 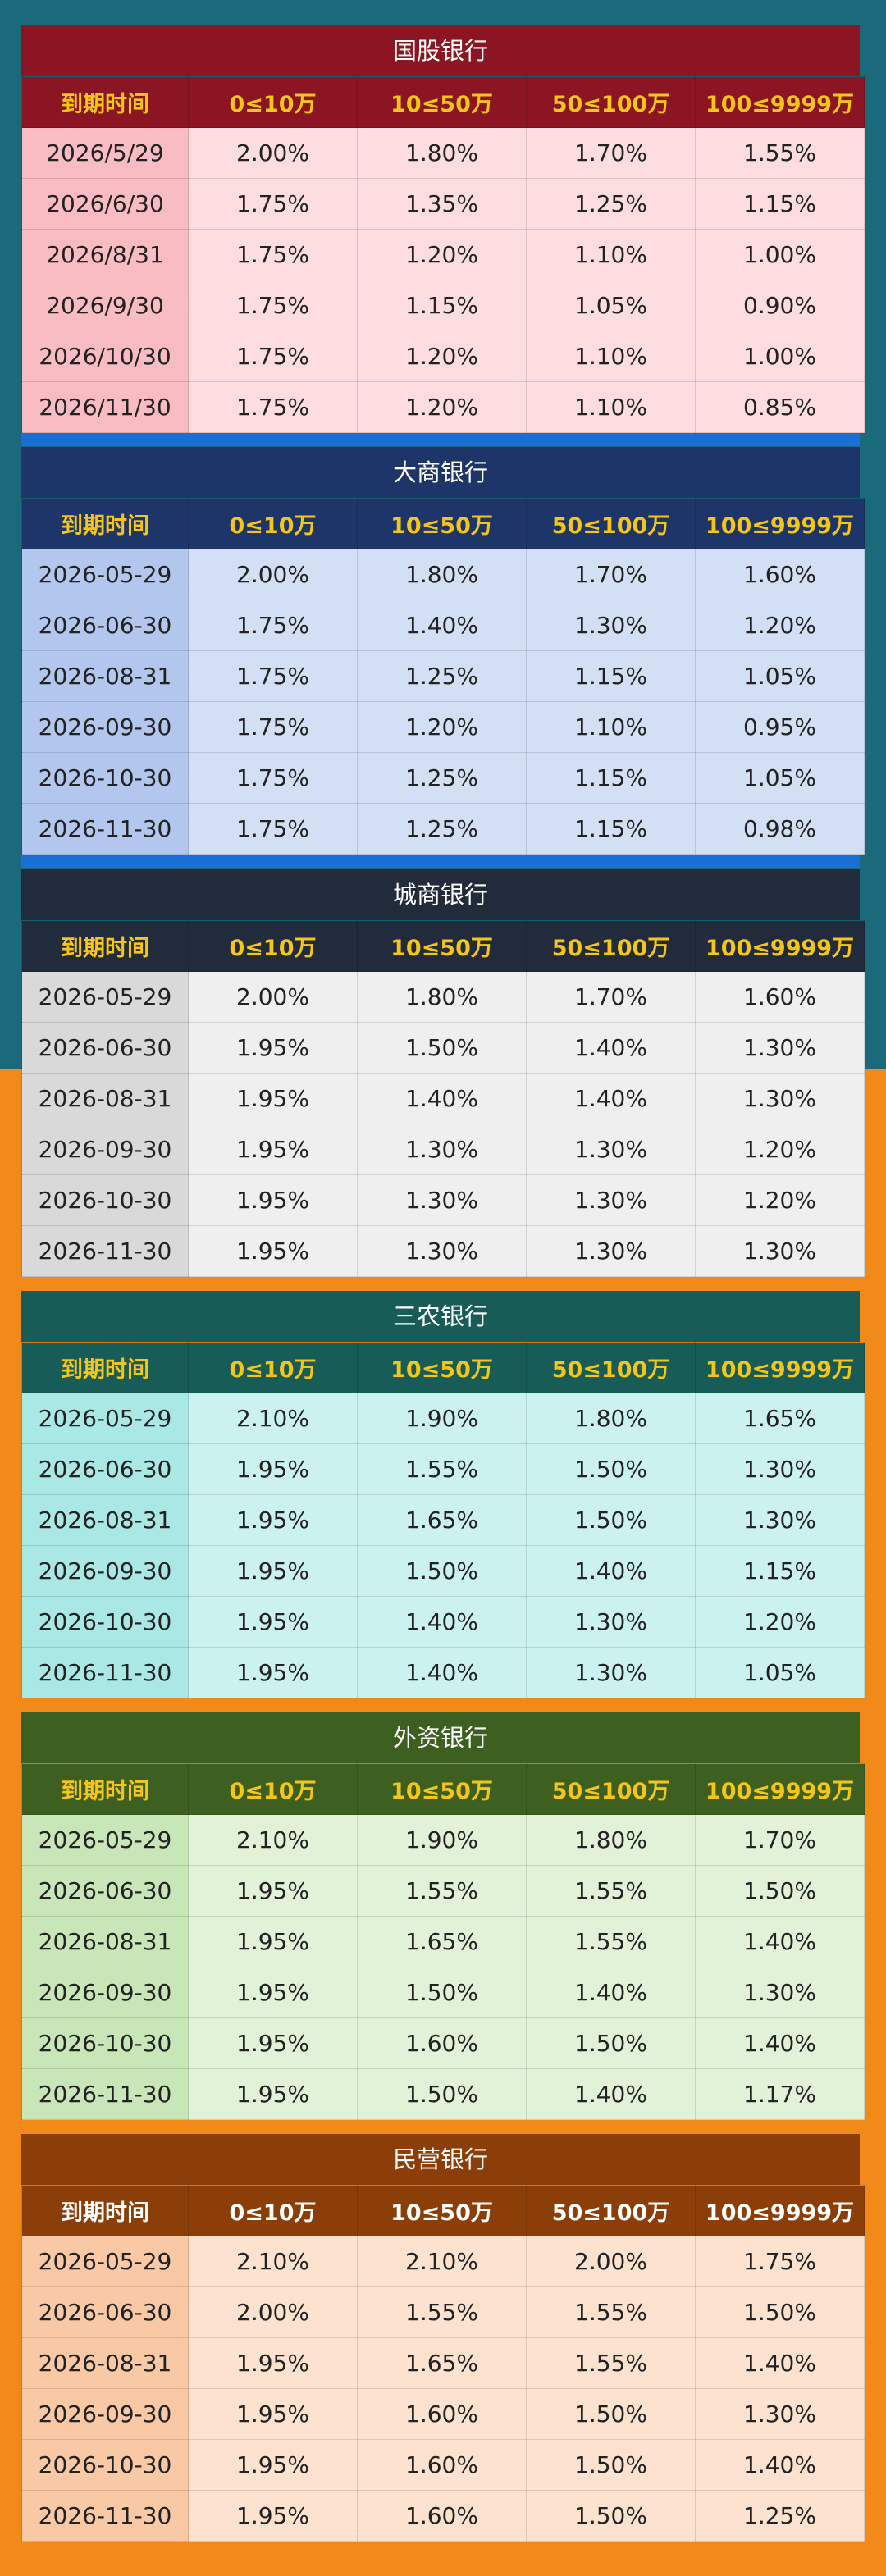 What do you see at coordinates (273, 153) in the screenshot?
I see `rate-cell: 2.00%` at bounding box center [273, 153].